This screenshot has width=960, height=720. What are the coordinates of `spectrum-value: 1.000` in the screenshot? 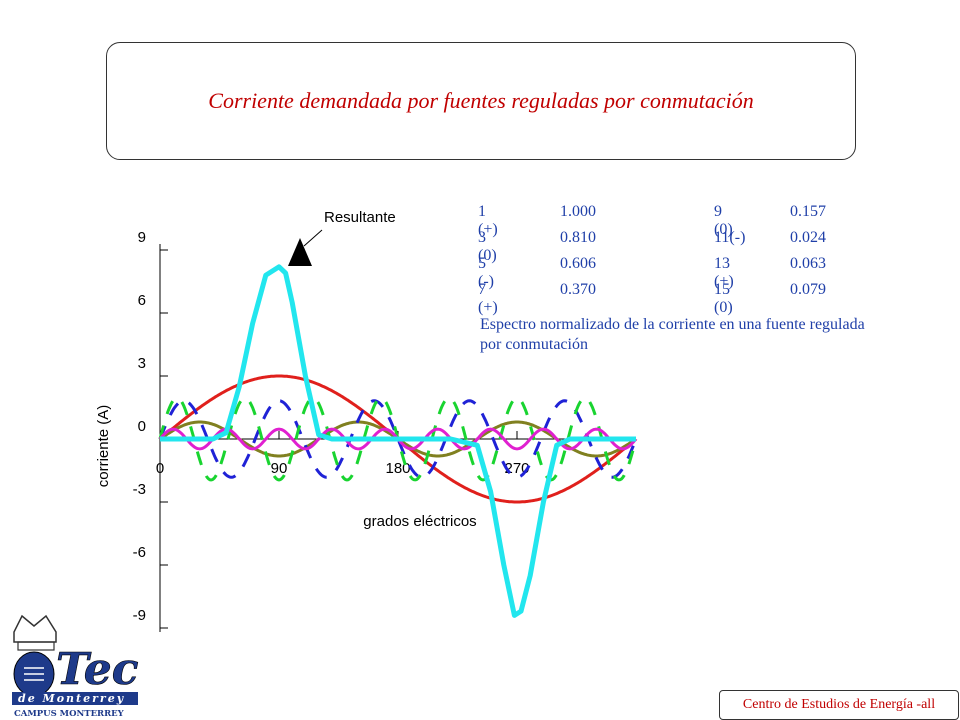 It's located at (578, 211).